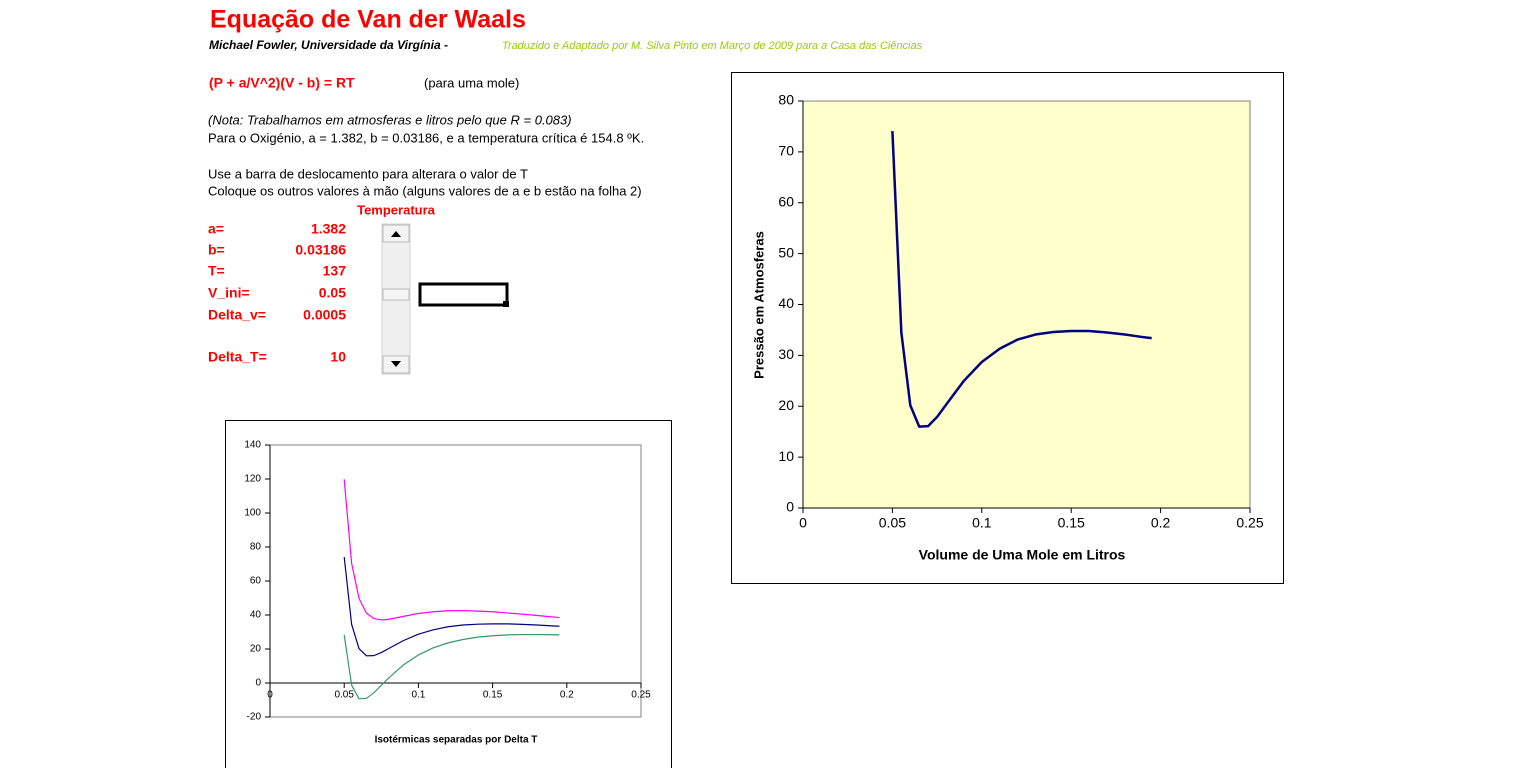 The image size is (1536, 773). I want to click on y-tick-label: 50, so click(786, 252).